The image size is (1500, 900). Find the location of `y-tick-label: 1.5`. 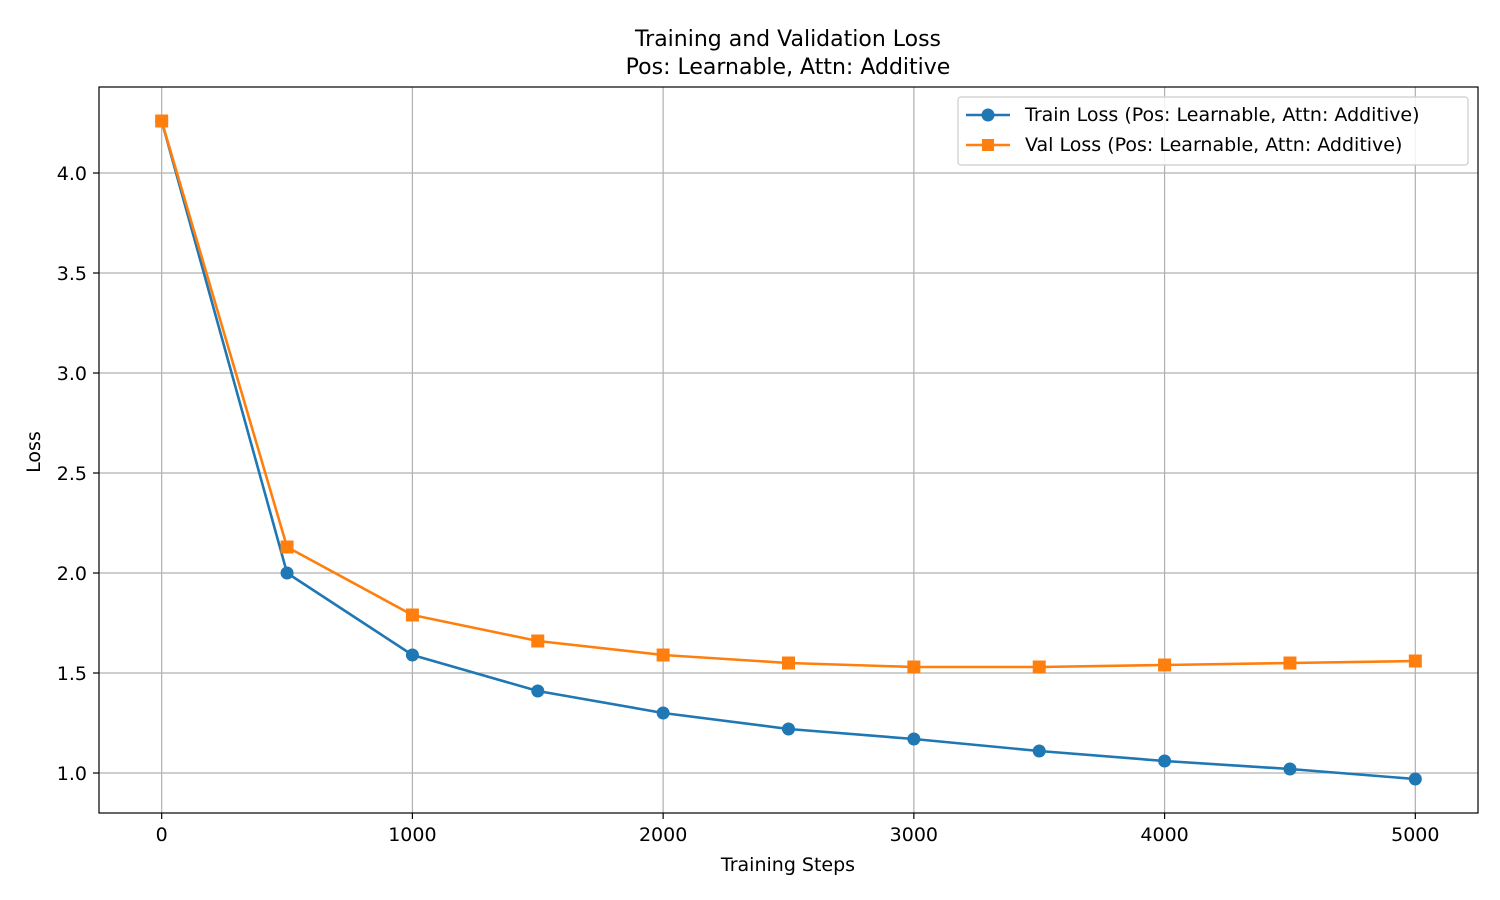

y-tick-label: 1.5 is located at coordinates (72, 674).